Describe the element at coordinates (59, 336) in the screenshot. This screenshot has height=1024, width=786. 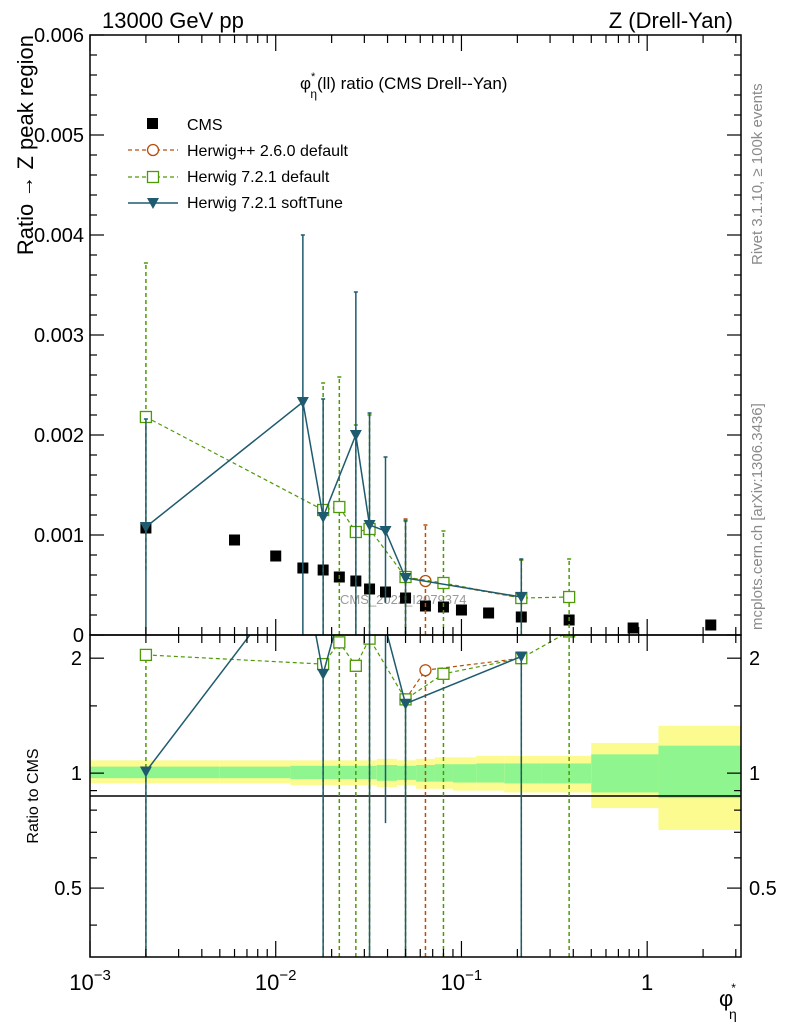
I see `main-ytick-label-3: 0.003` at that location.